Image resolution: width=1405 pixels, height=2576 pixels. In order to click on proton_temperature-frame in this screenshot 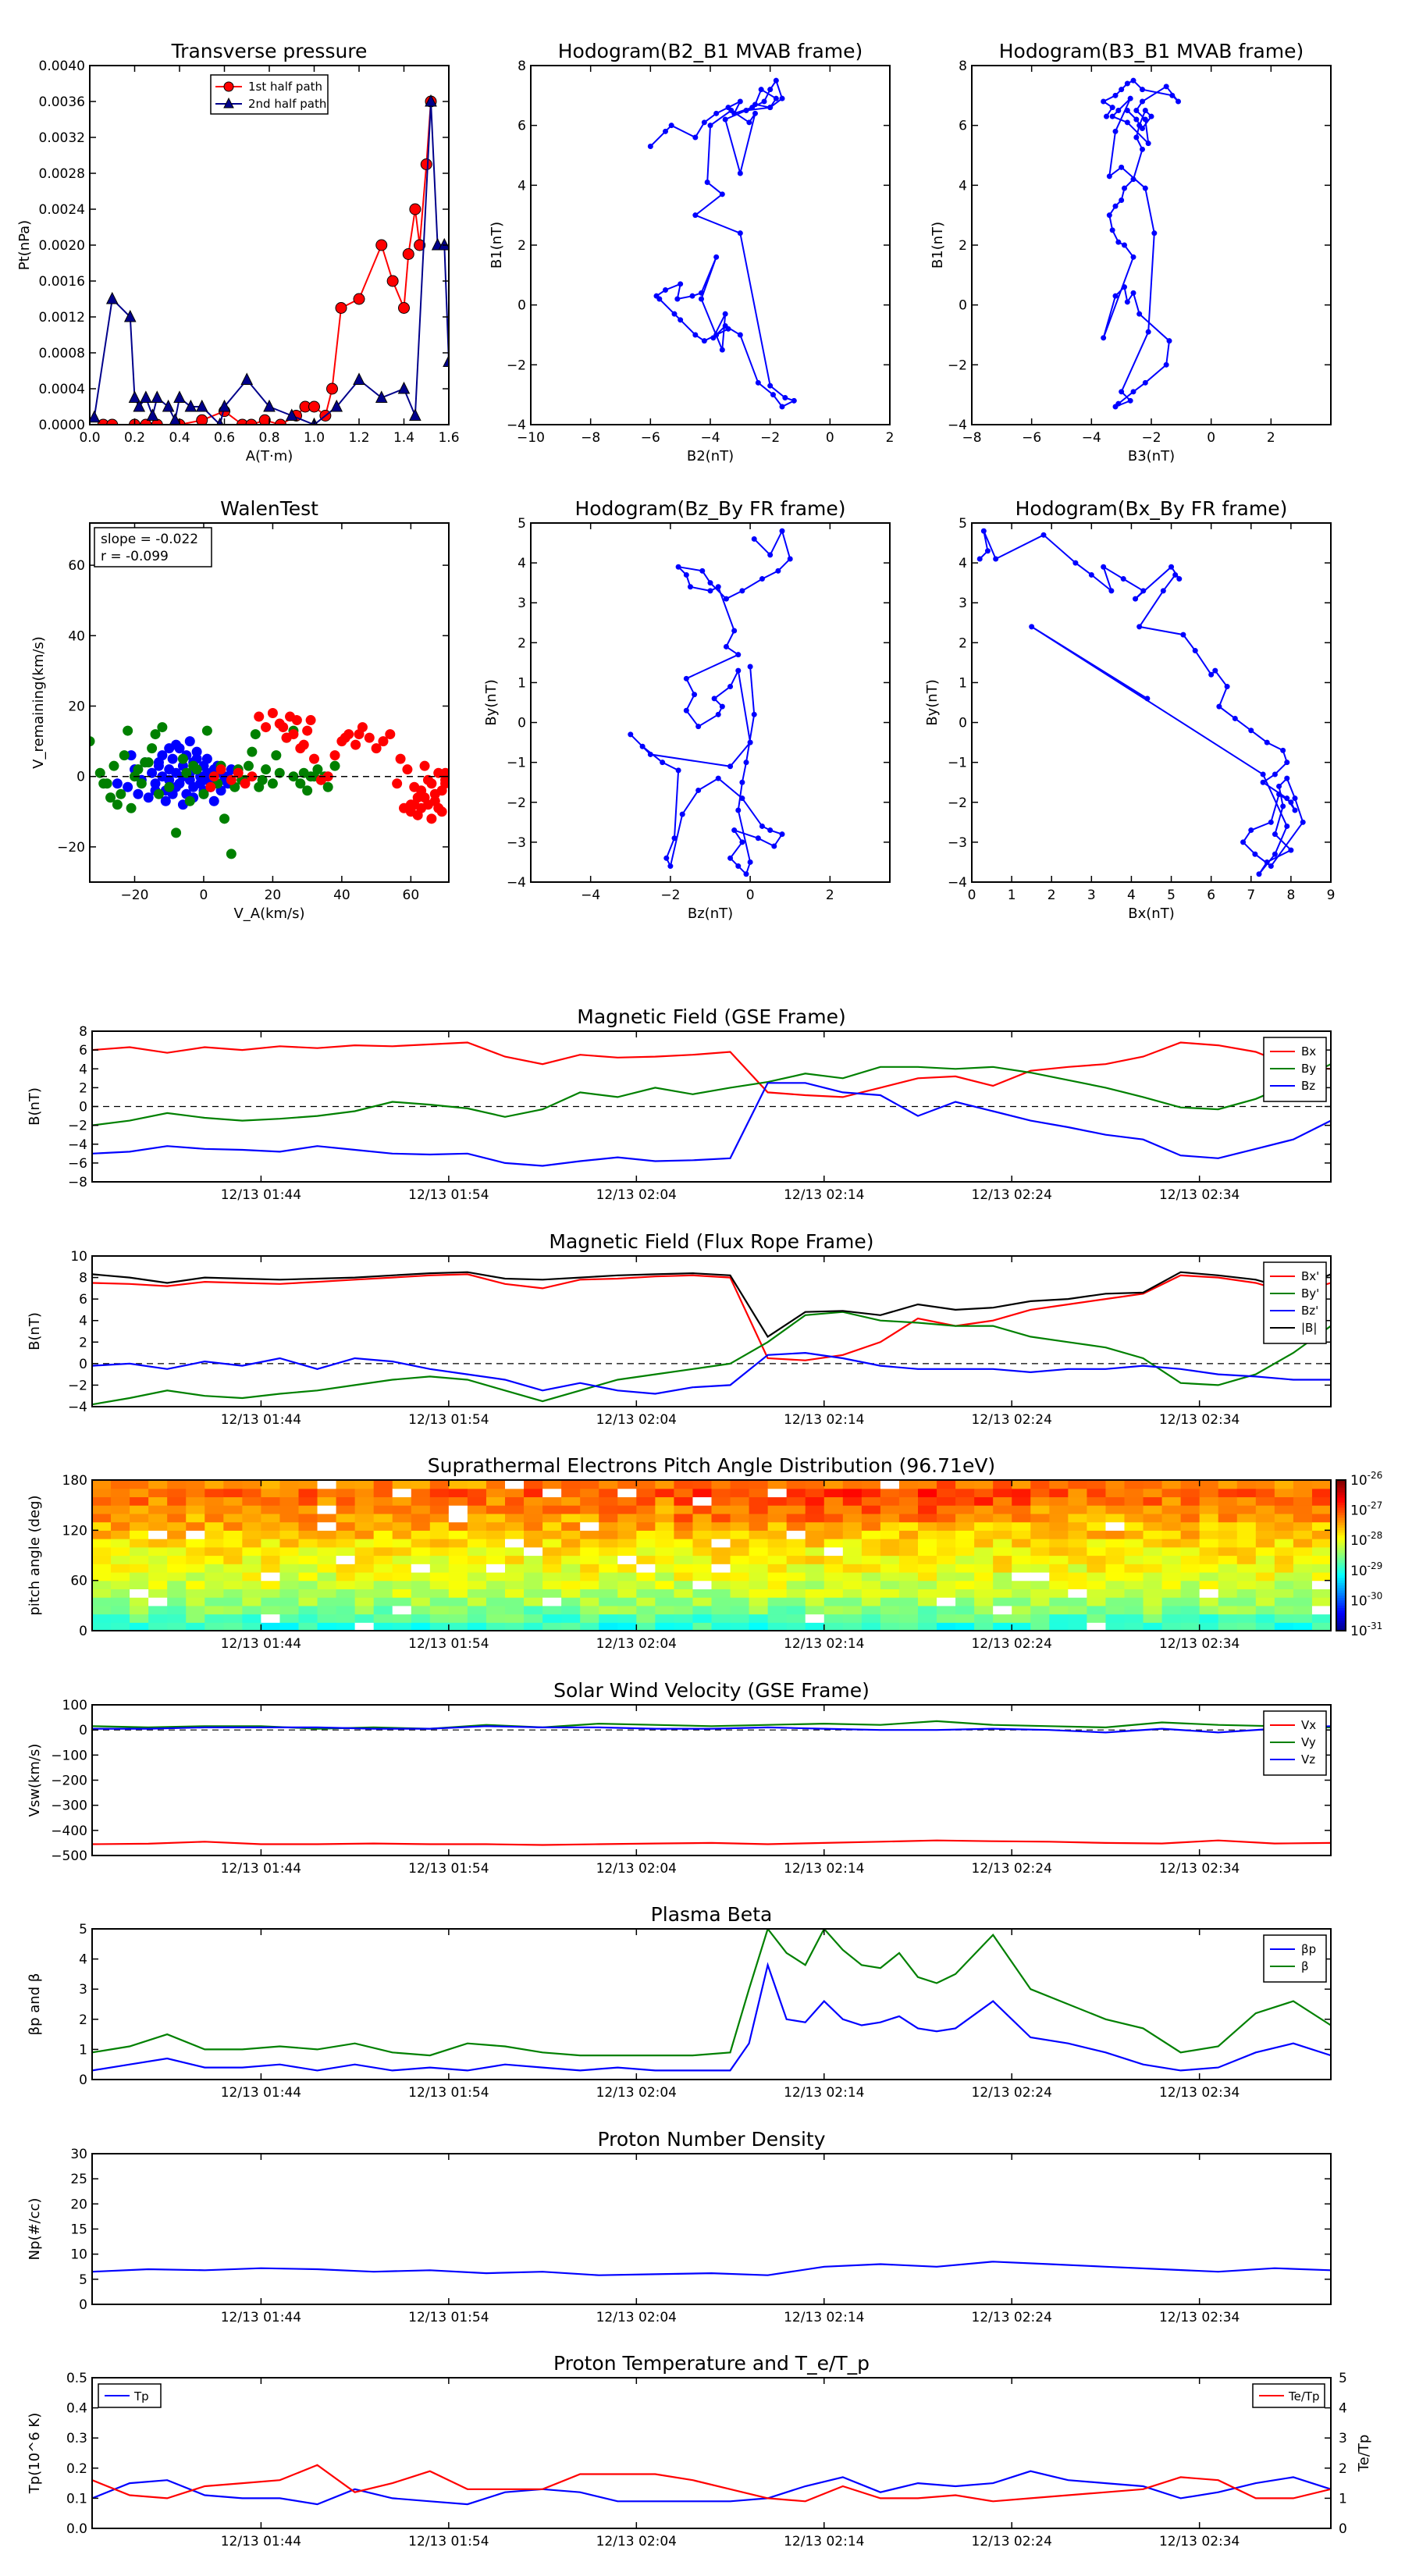, I will do `click(712, 2453)`.